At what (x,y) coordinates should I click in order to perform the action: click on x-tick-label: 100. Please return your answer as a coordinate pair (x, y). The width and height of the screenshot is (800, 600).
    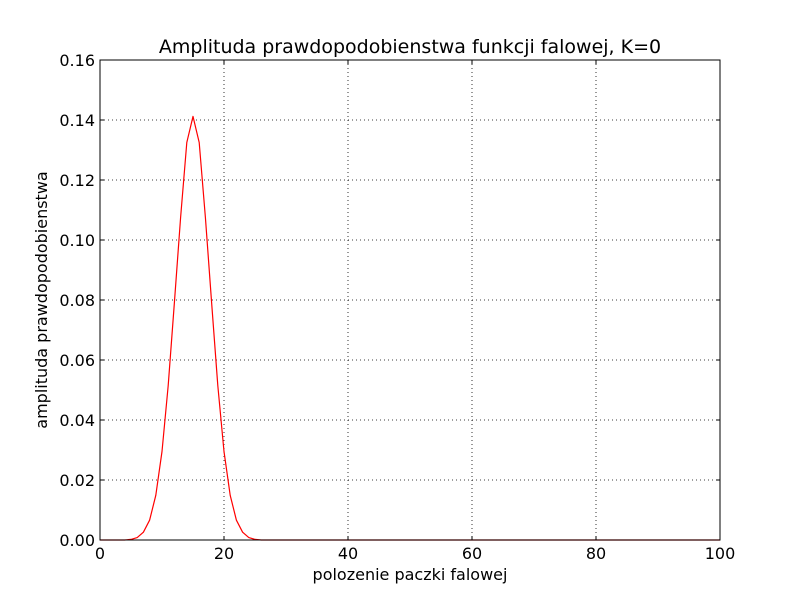
    Looking at the image, I should click on (720, 553).